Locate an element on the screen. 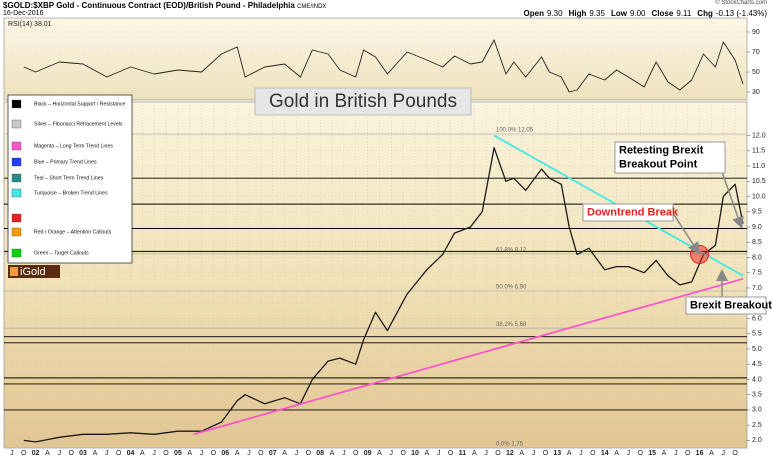  fibonacci-label: 50.0% 6.90 is located at coordinates (511, 288).